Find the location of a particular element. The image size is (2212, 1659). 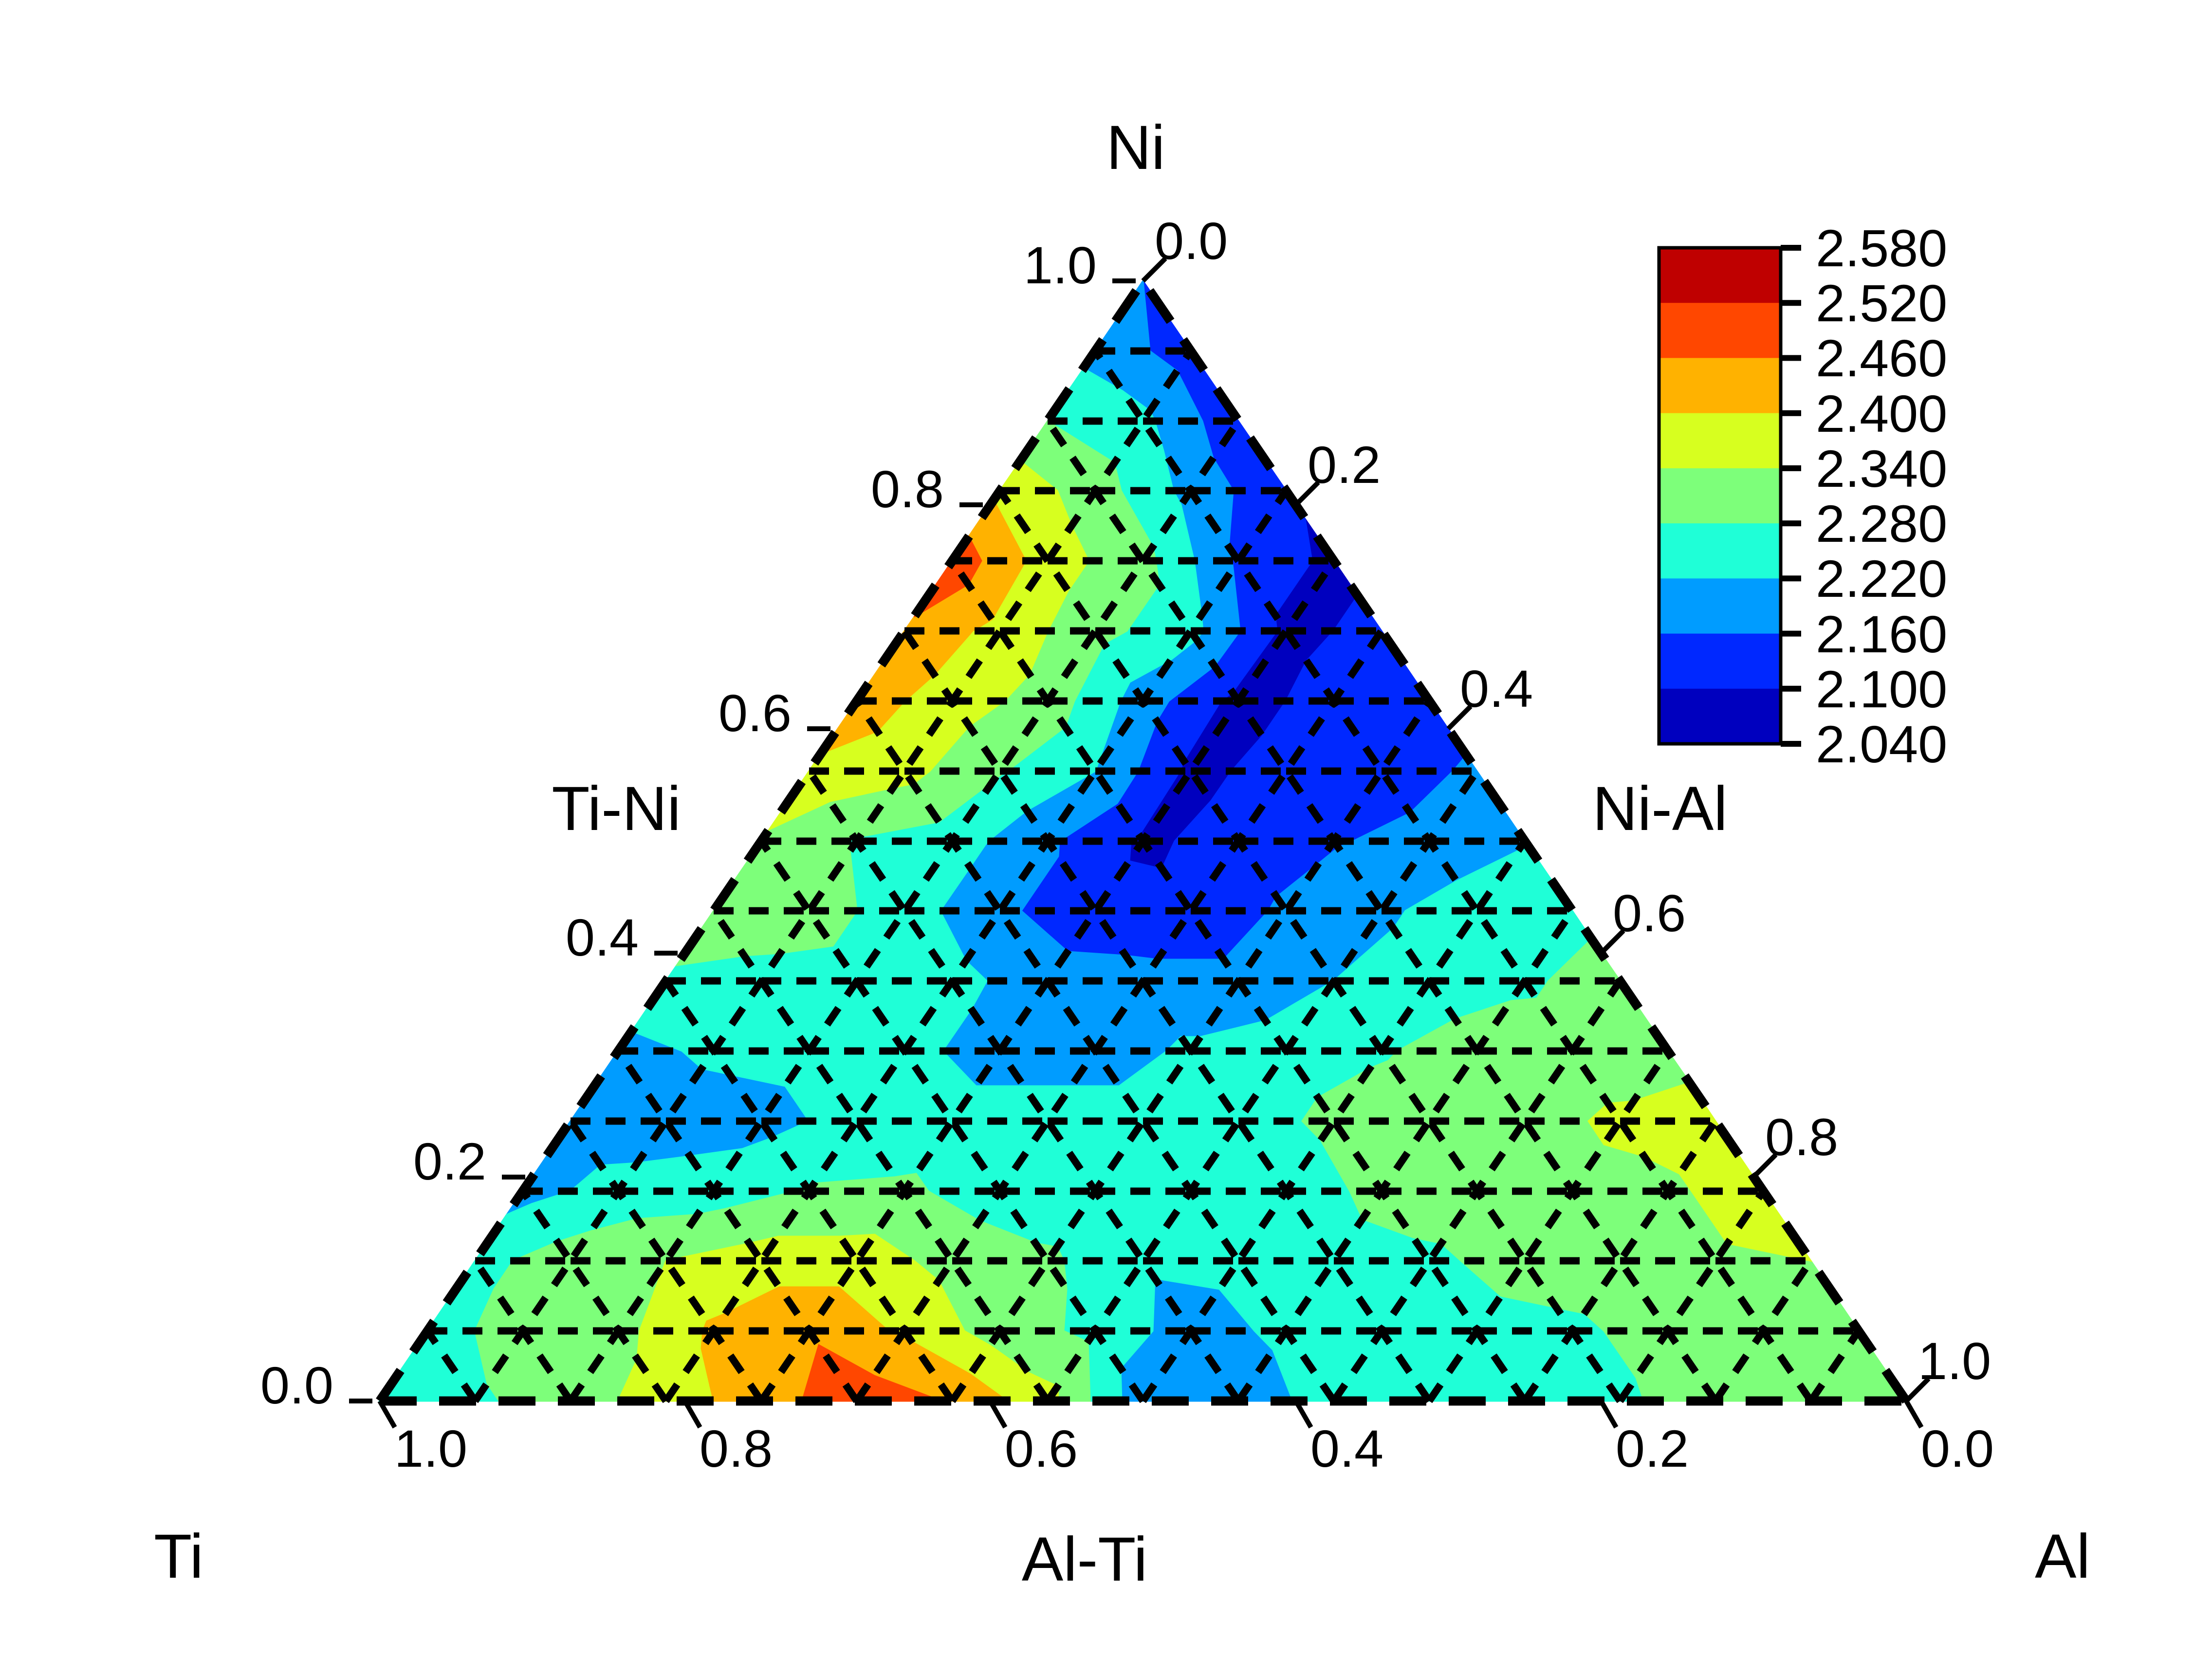

svg-text: 2.340 is located at coordinates (1881, 468).